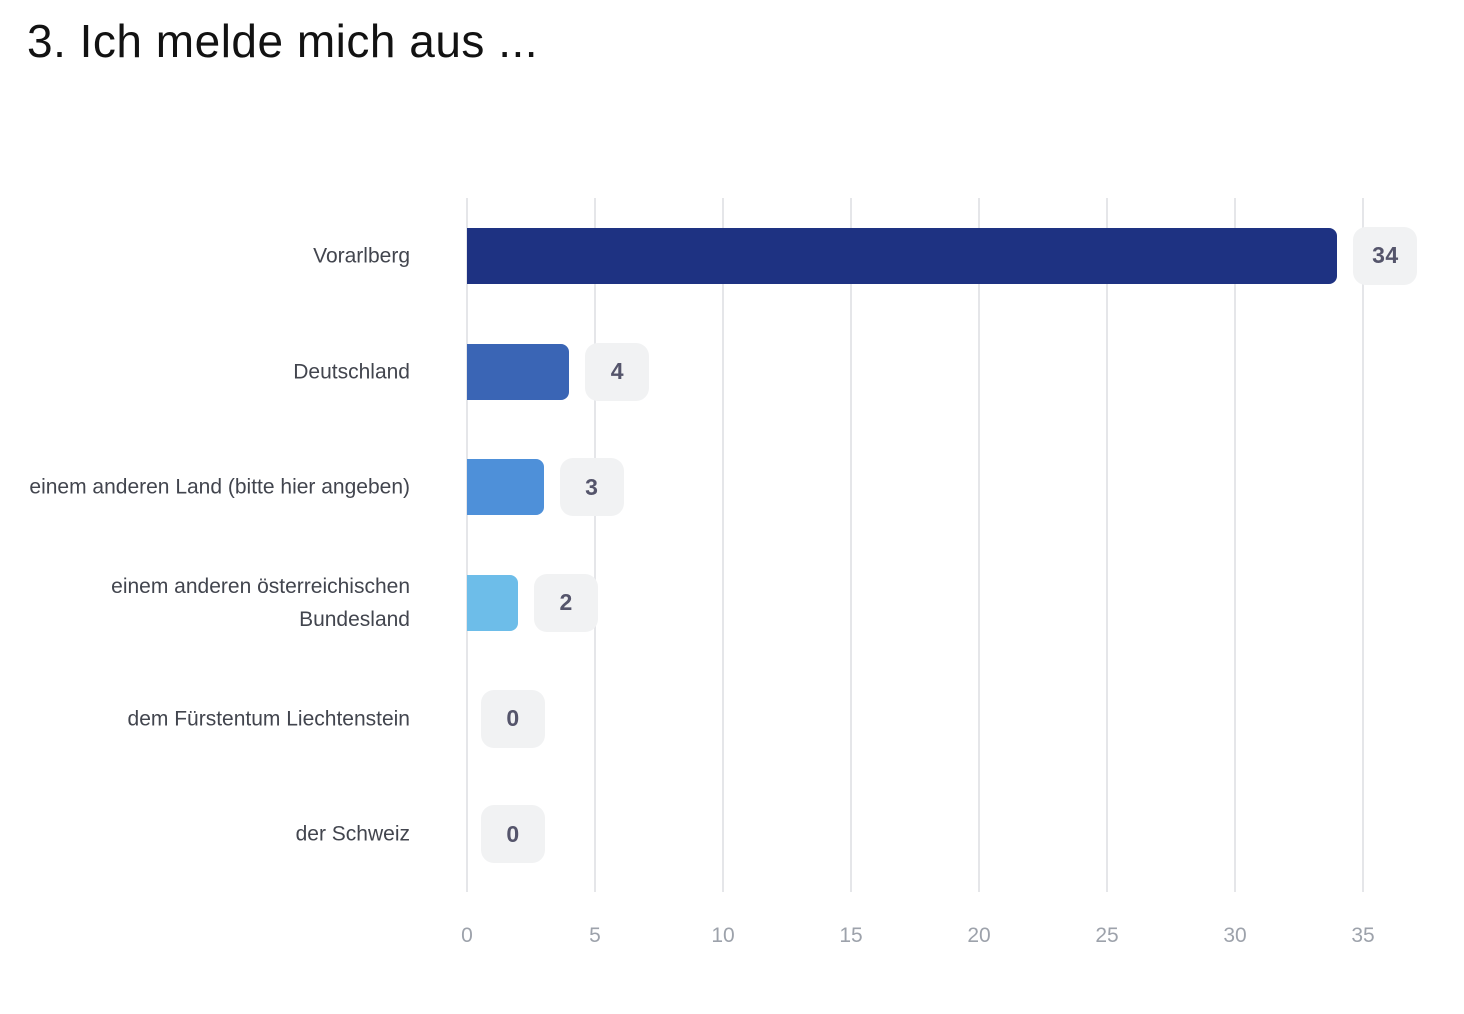 This screenshot has width=1464, height=1014. I want to click on value-pill: 4, so click(617, 371).